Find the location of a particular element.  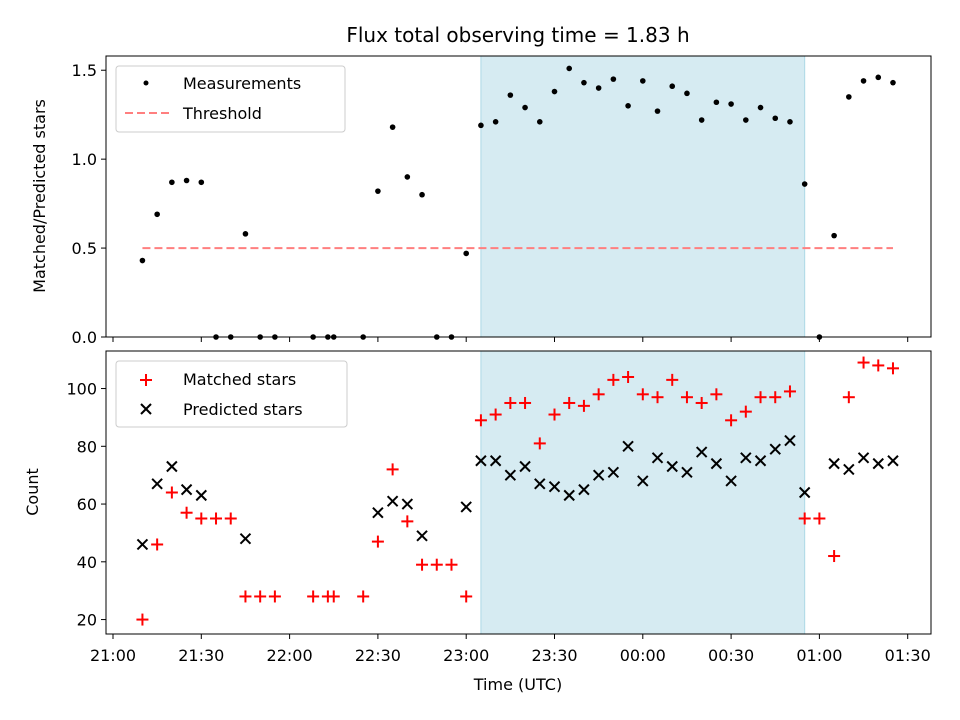

top-legend-box is located at coordinates (230, 99).